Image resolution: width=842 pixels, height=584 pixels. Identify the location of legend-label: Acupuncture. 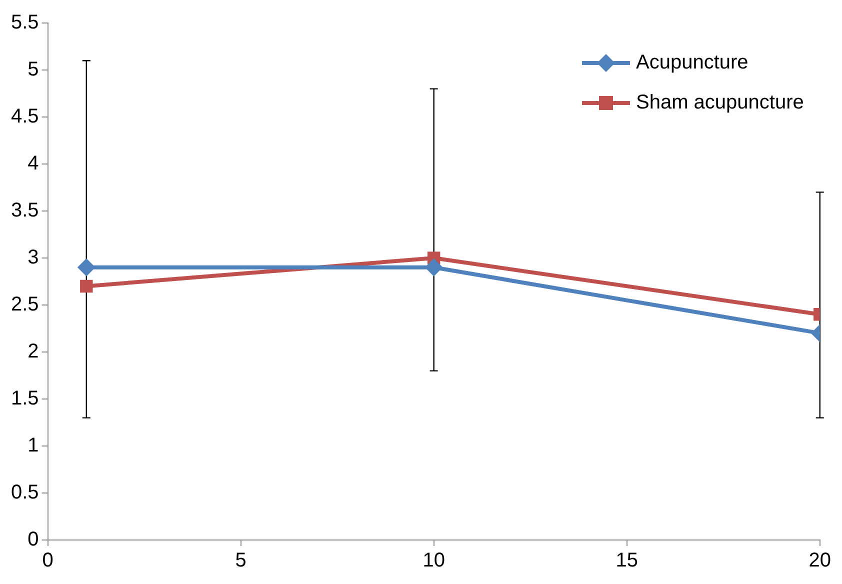
(692, 63).